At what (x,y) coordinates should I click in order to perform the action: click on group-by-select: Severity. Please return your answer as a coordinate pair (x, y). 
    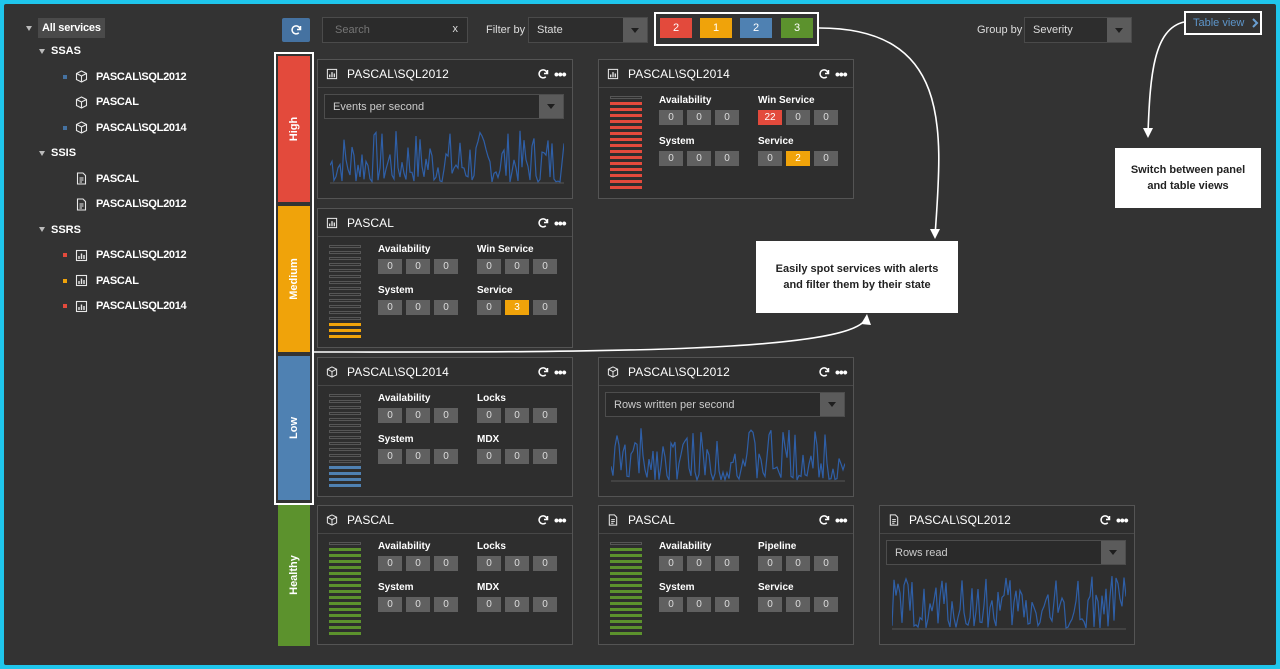
    Looking at the image, I should click on (1078, 30).